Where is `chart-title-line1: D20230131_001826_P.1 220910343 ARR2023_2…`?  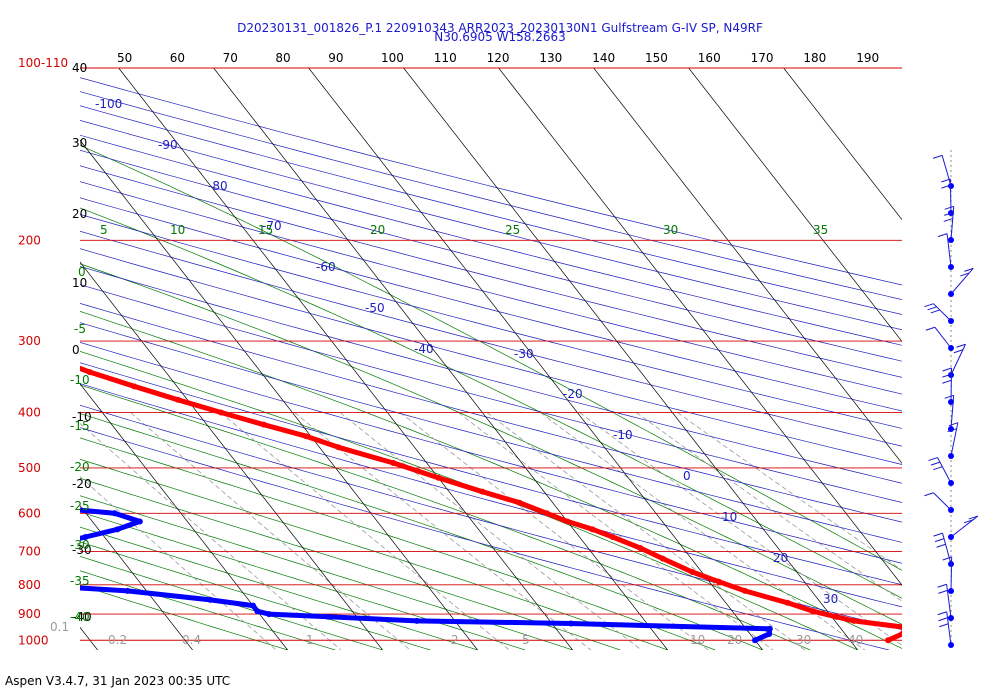 chart-title-line1: D20230131_001826_P.1 220910343 ARR2023_2… is located at coordinates (500, 28).